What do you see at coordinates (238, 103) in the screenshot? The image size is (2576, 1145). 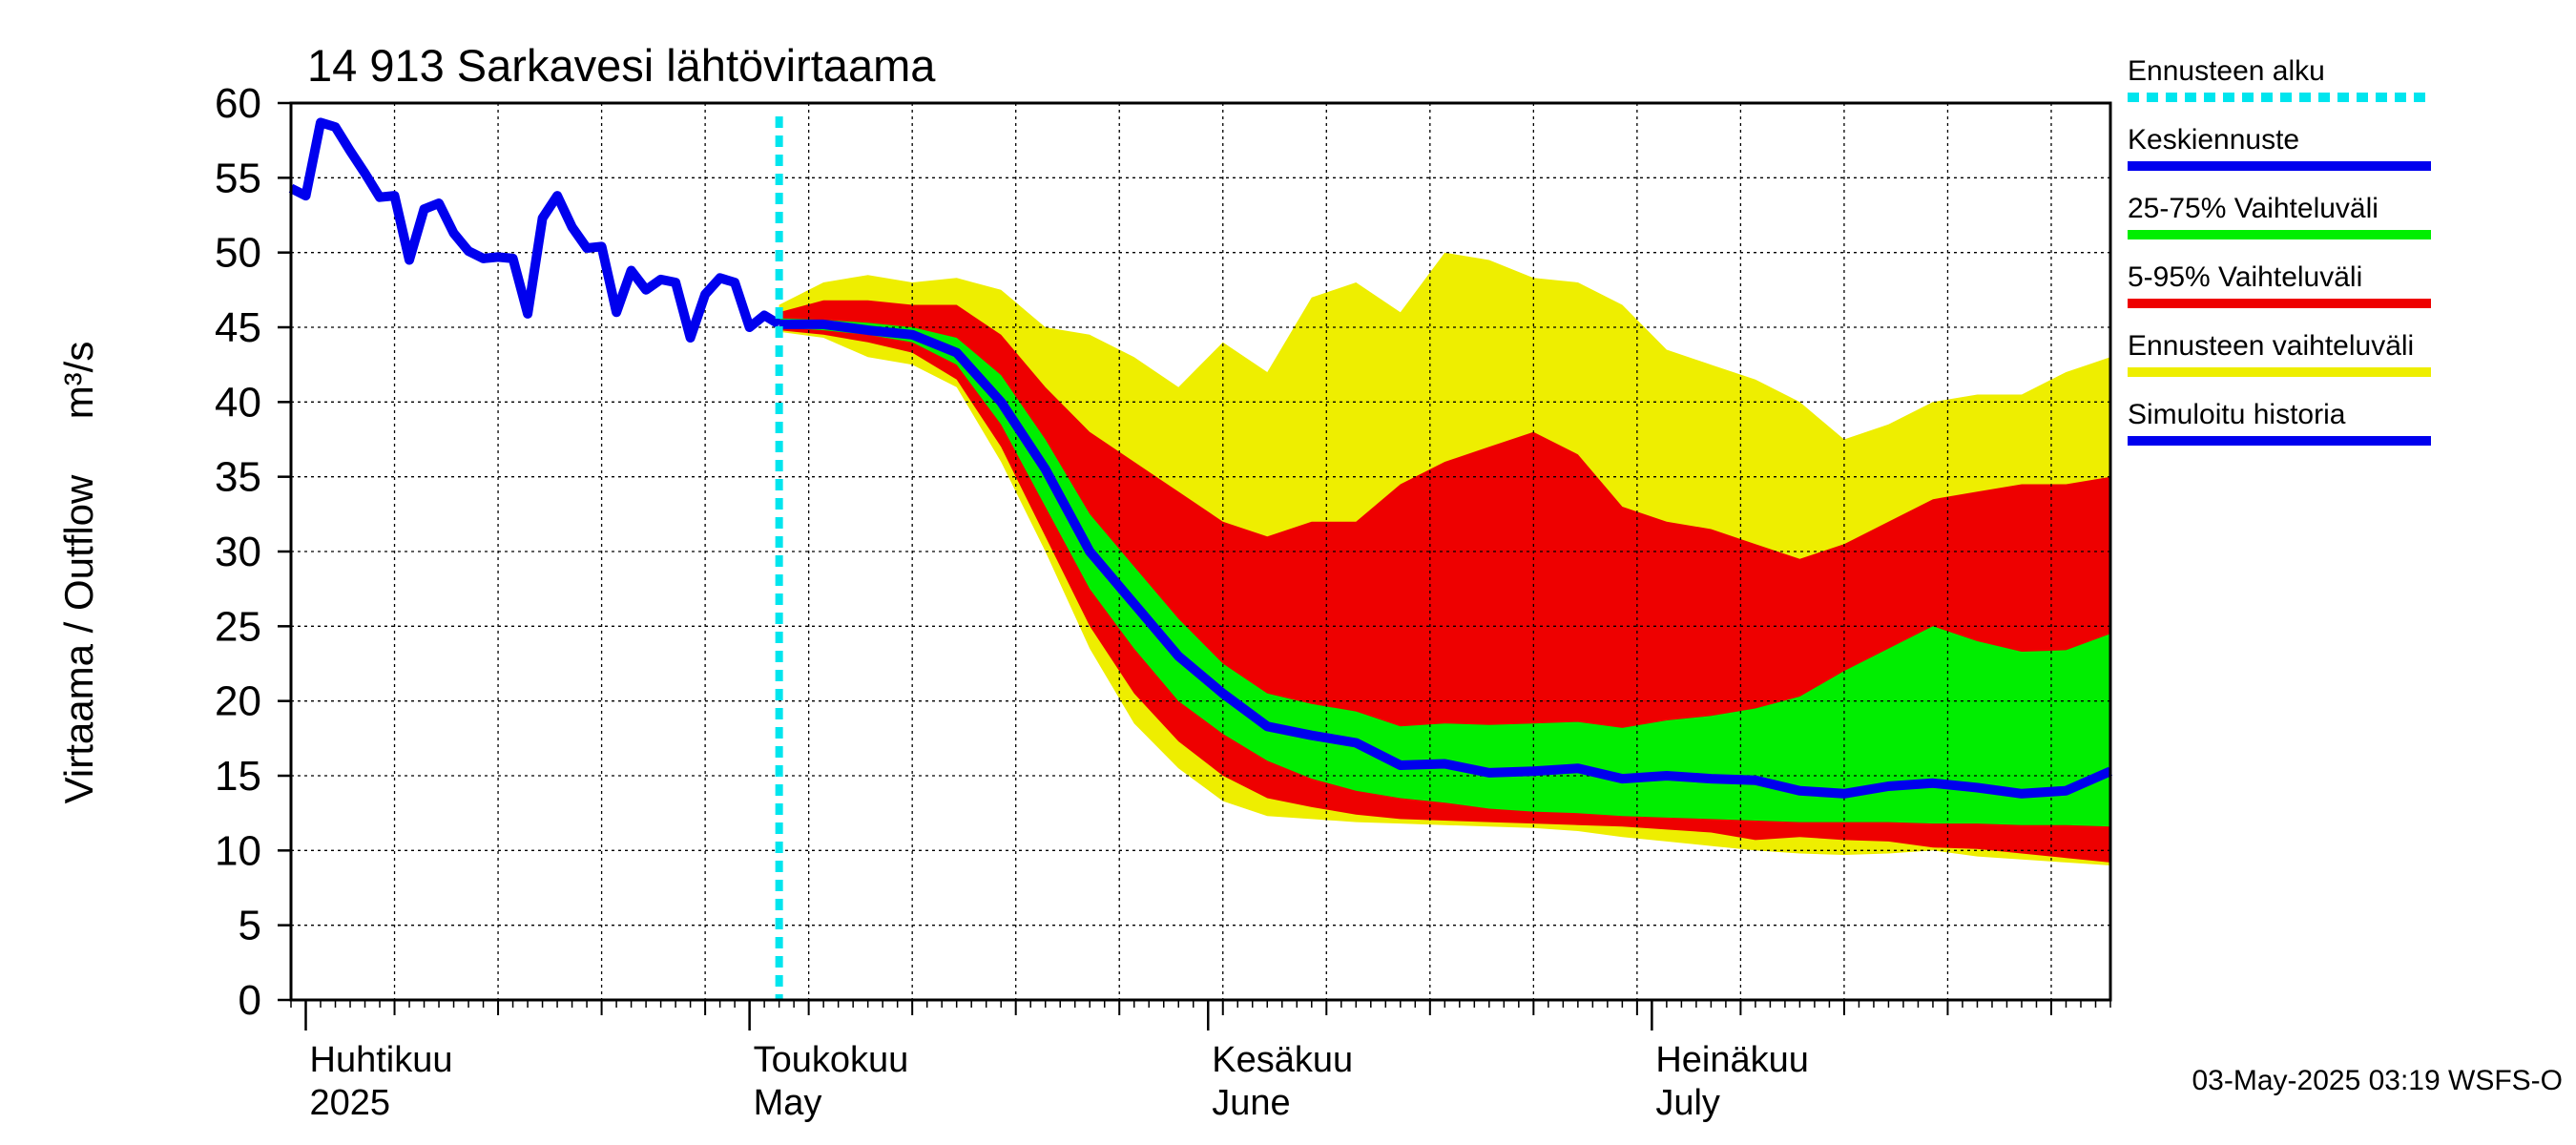 I see `y-tick-label: 60` at bounding box center [238, 103].